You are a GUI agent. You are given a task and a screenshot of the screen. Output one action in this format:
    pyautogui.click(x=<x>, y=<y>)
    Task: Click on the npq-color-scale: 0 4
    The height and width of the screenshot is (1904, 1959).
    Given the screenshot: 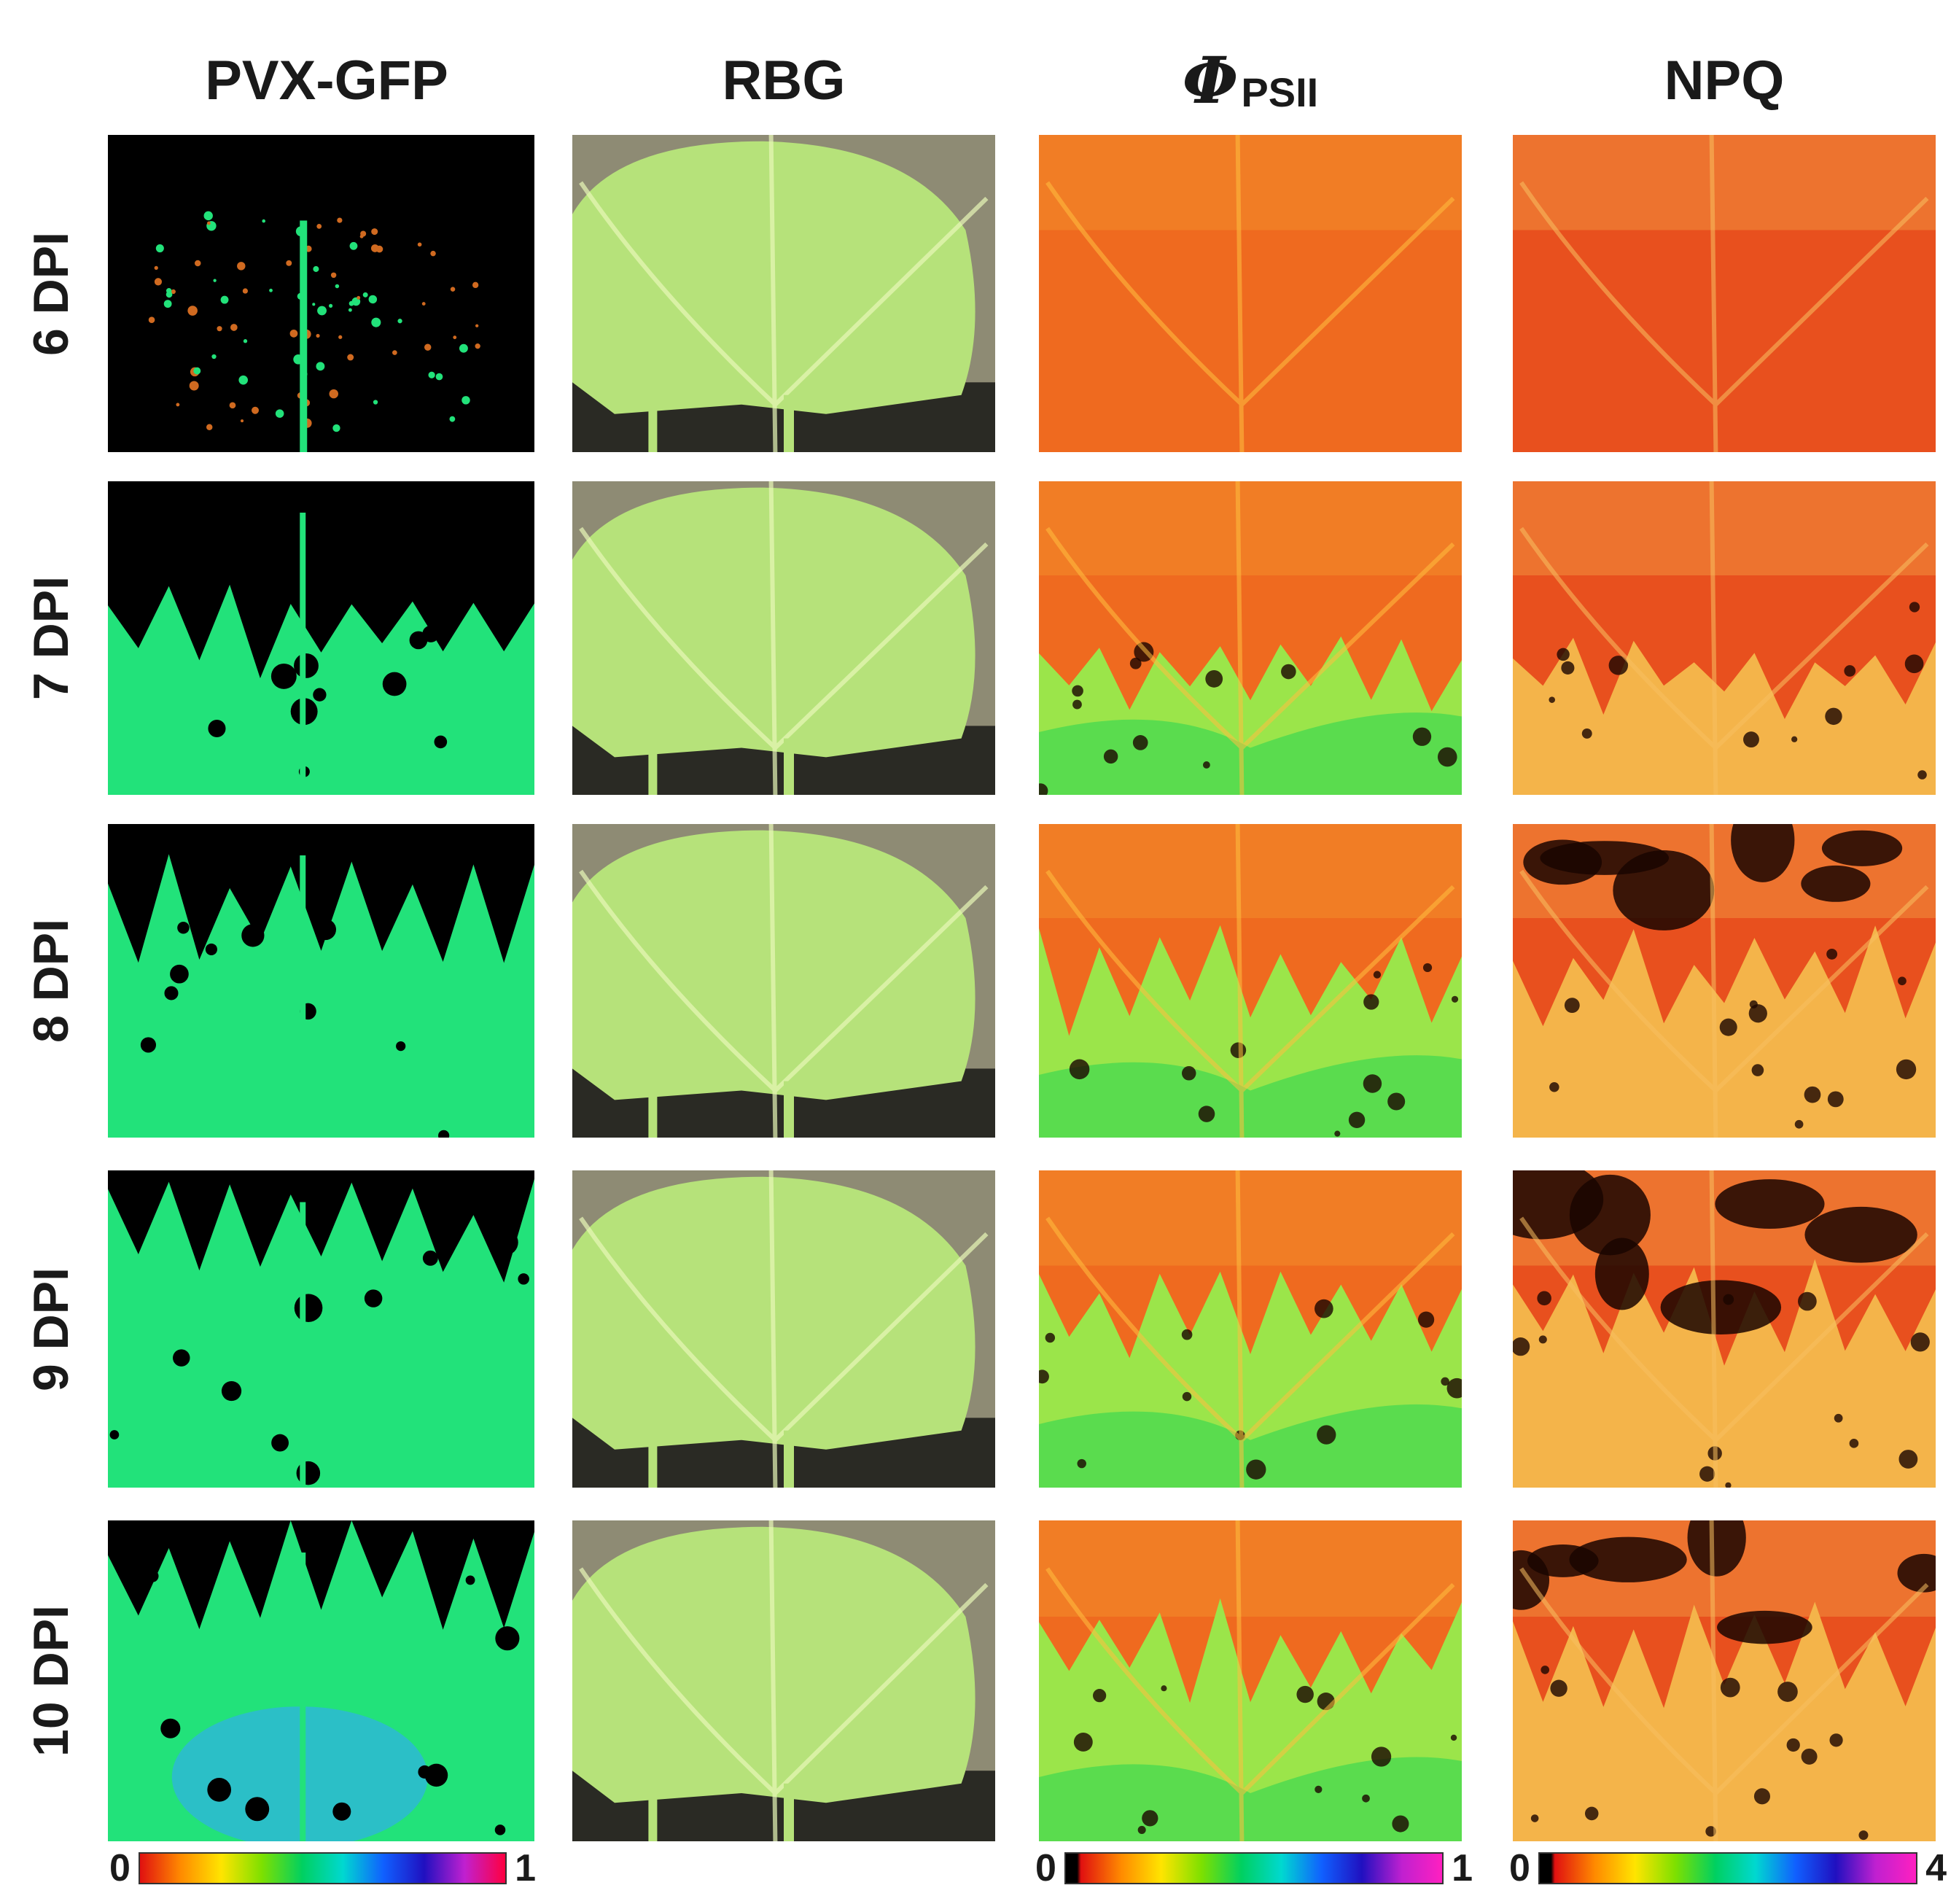 What is the action you would take?
    pyautogui.click(x=1728, y=1868)
    